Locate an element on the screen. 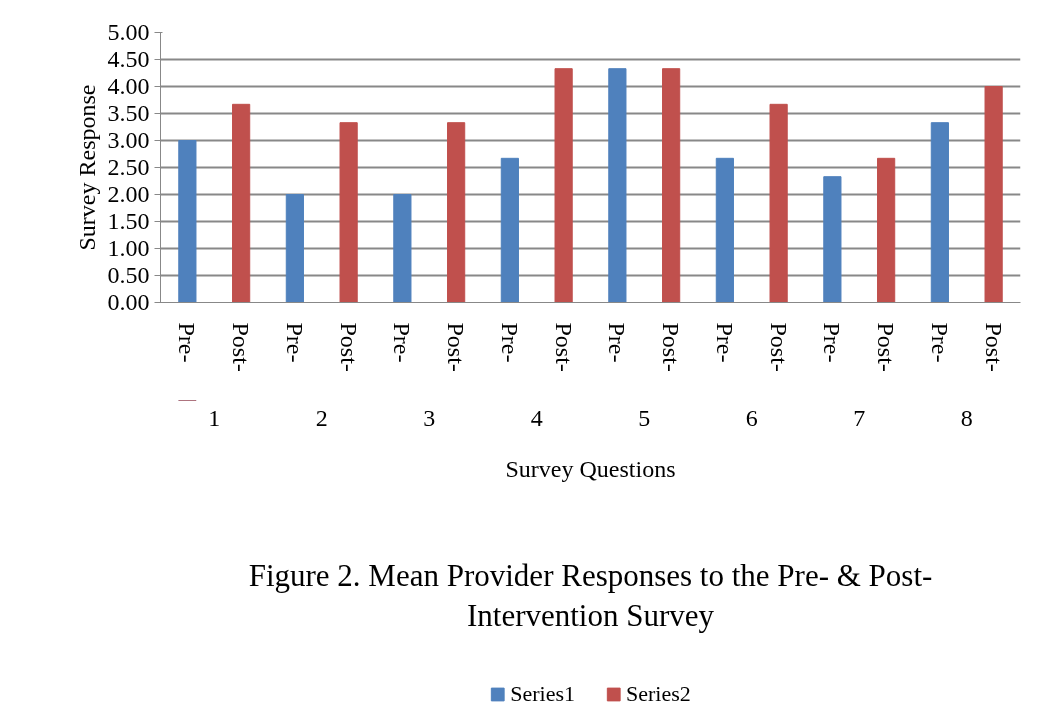 The image size is (1040, 723). y-tick-label: 3.00 is located at coordinates (128, 140).